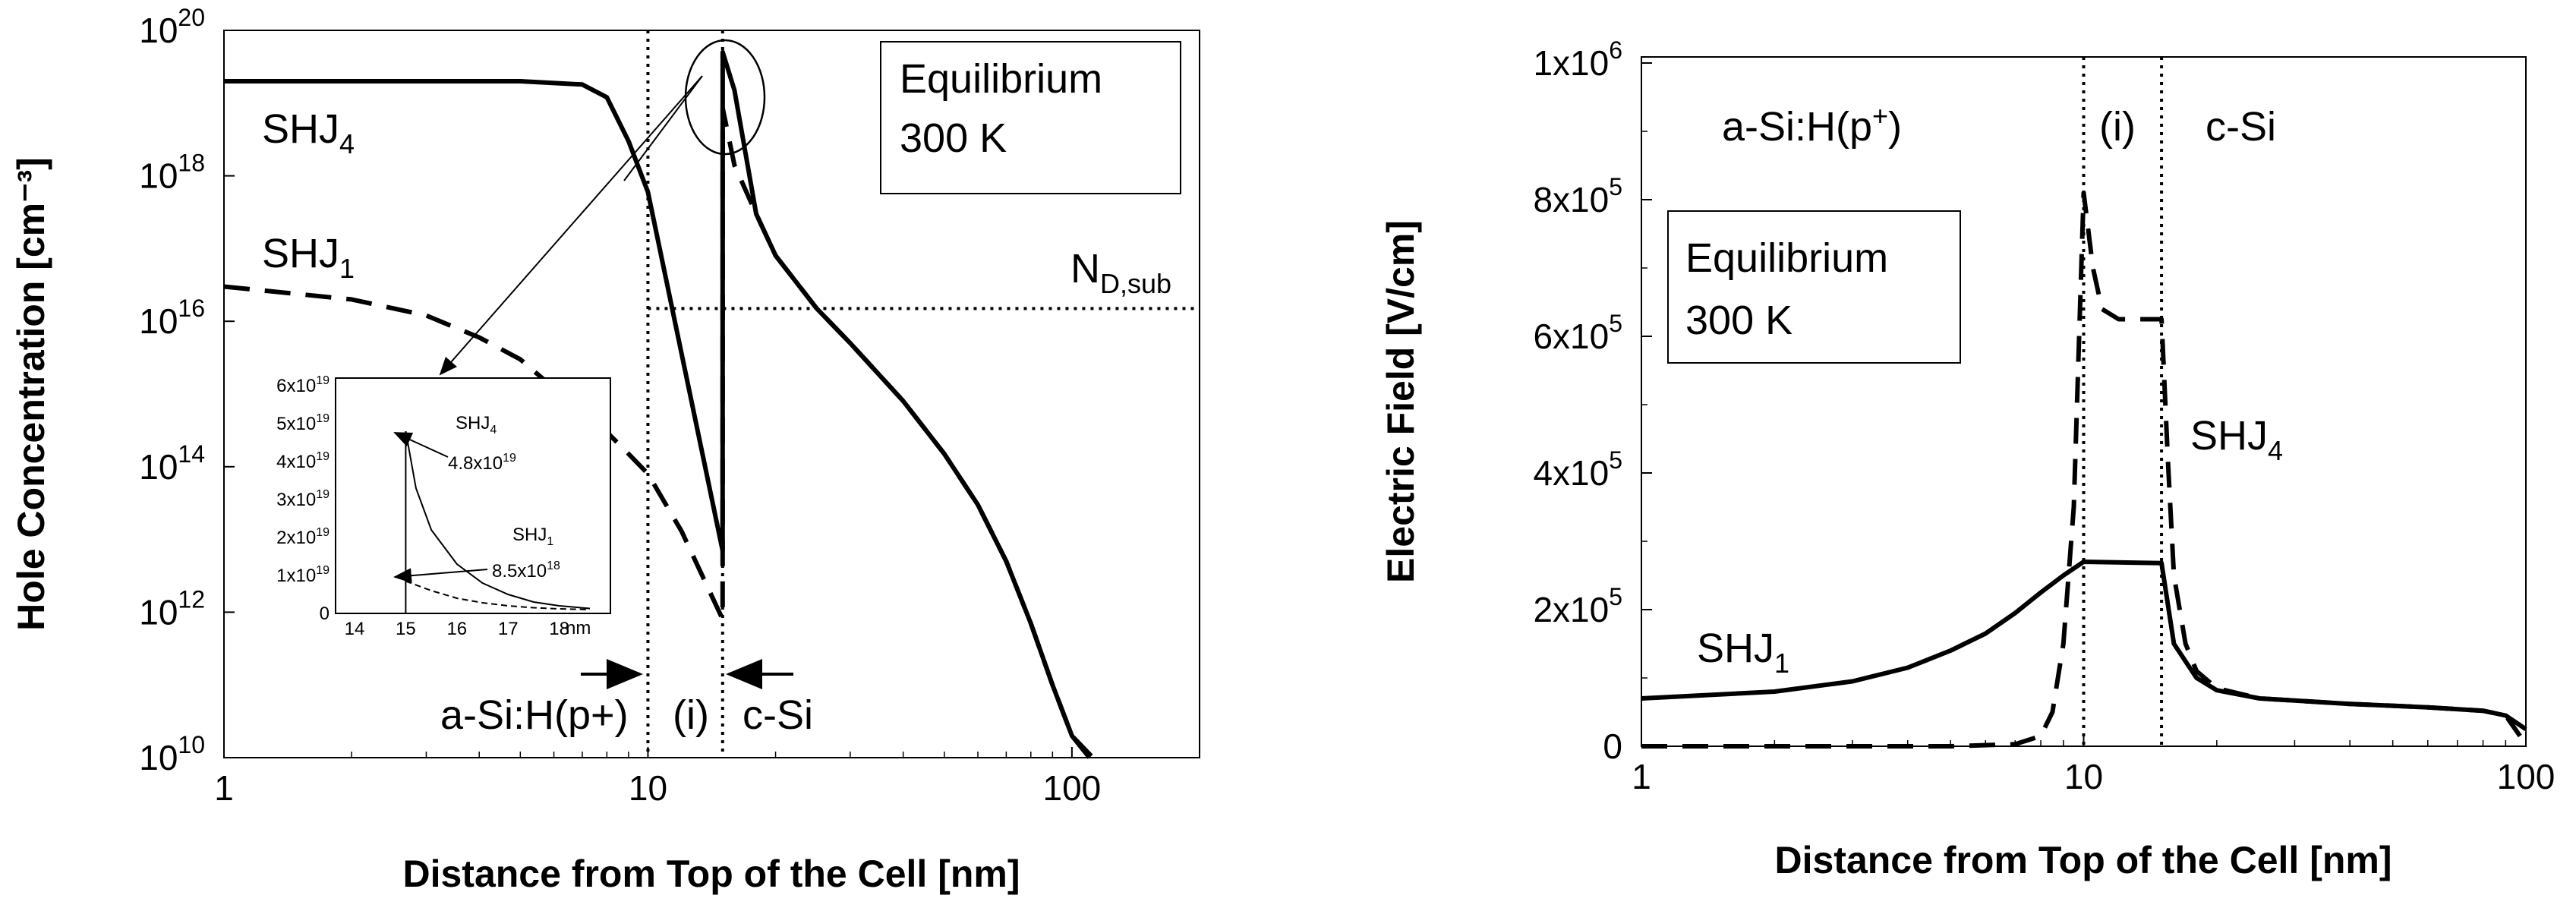  I want to click on left-conditions-box, so click(1030, 117).